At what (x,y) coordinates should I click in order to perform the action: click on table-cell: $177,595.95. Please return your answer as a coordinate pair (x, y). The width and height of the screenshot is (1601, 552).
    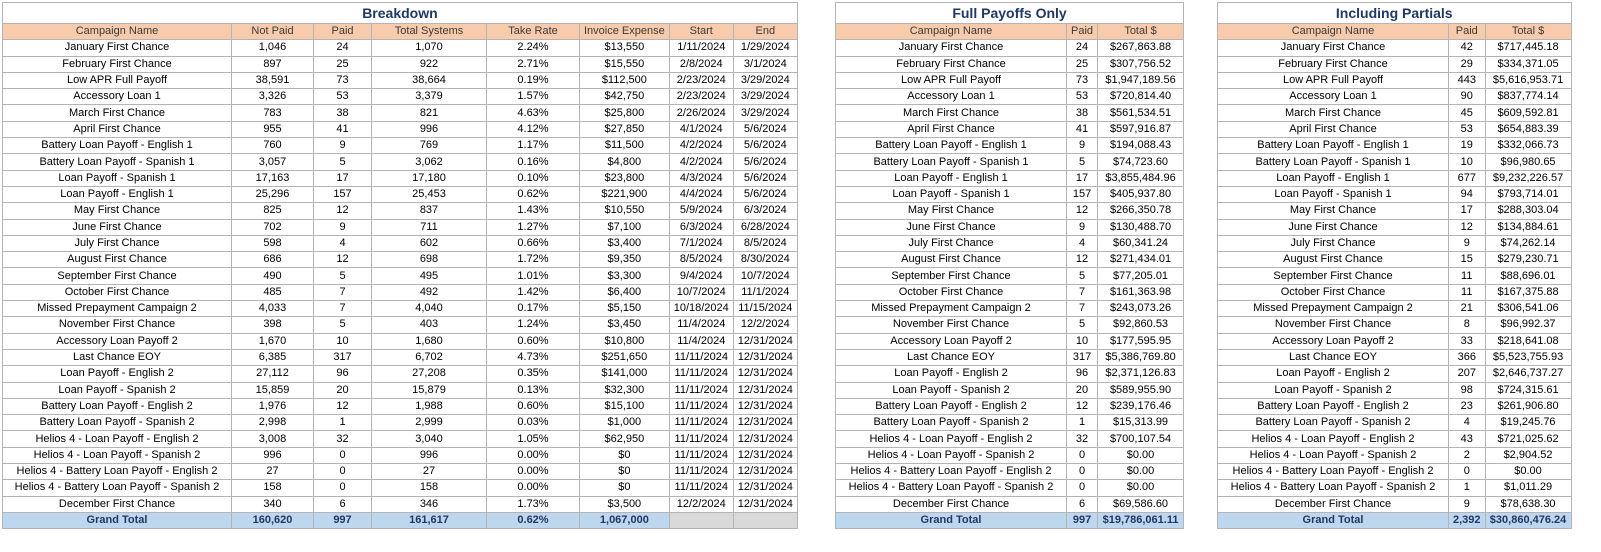
    Looking at the image, I should click on (1141, 341).